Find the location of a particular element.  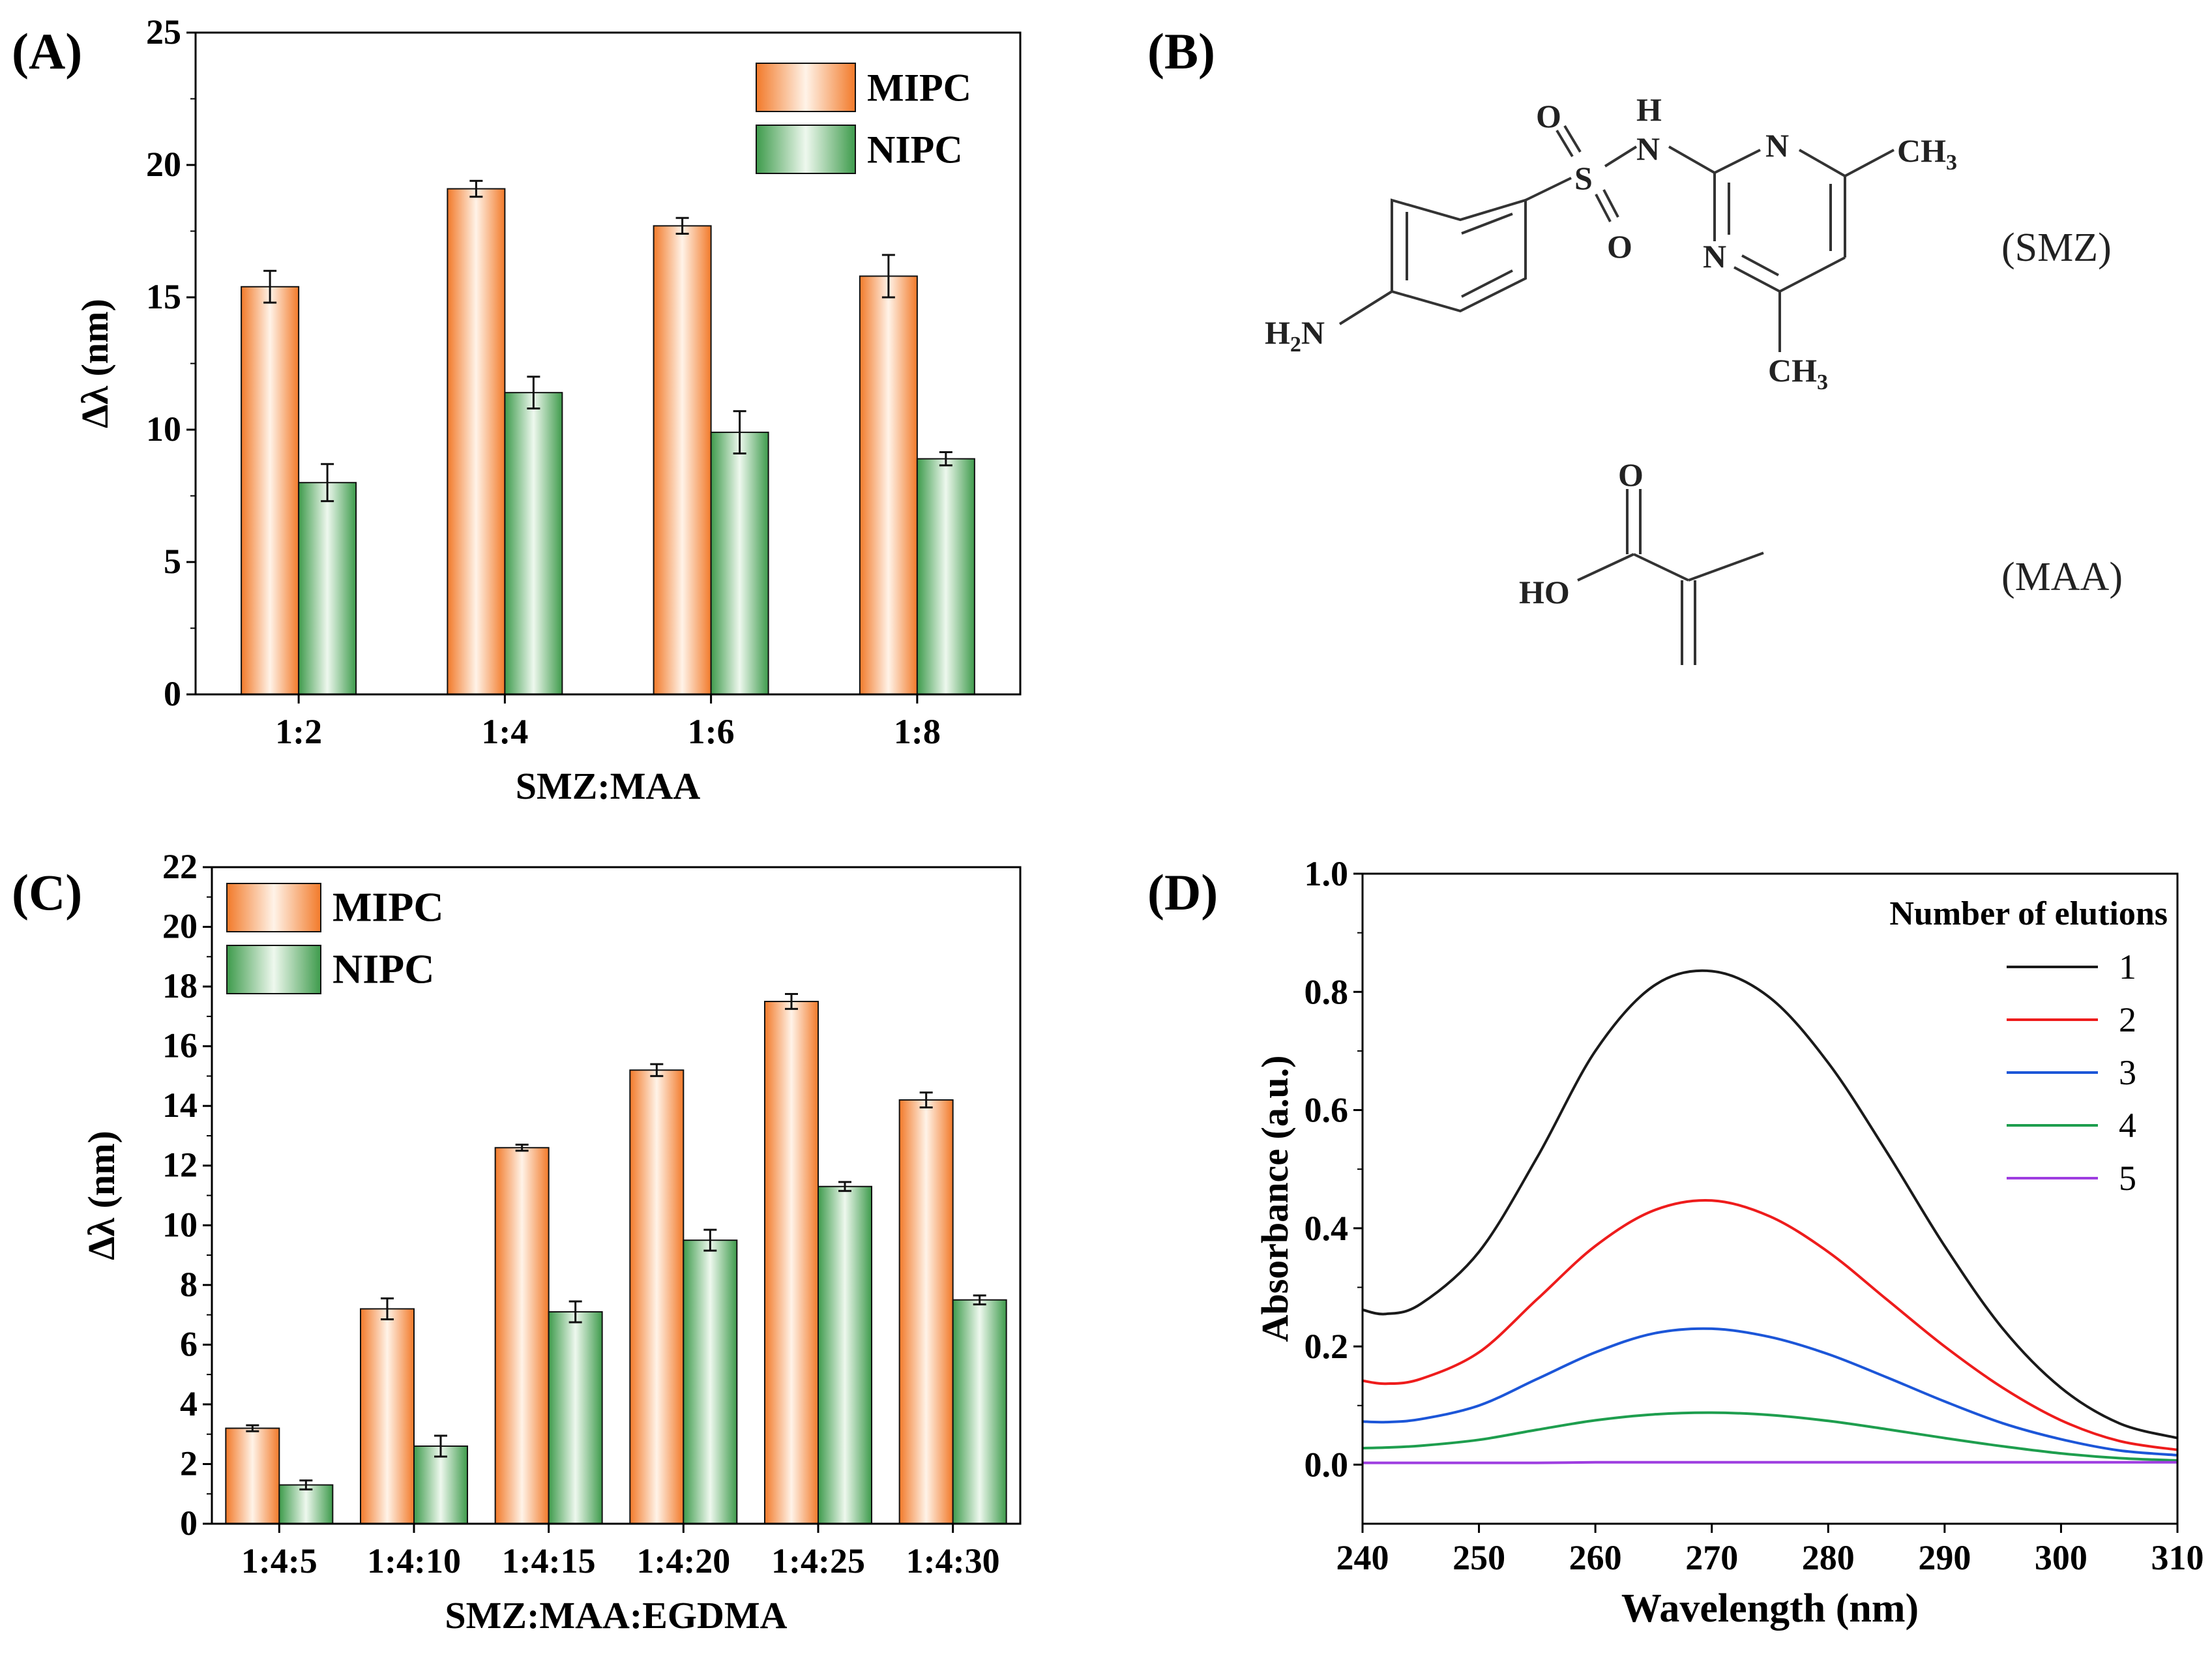

x-tick-label: 1:4:15 is located at coordinates (549, 1560).